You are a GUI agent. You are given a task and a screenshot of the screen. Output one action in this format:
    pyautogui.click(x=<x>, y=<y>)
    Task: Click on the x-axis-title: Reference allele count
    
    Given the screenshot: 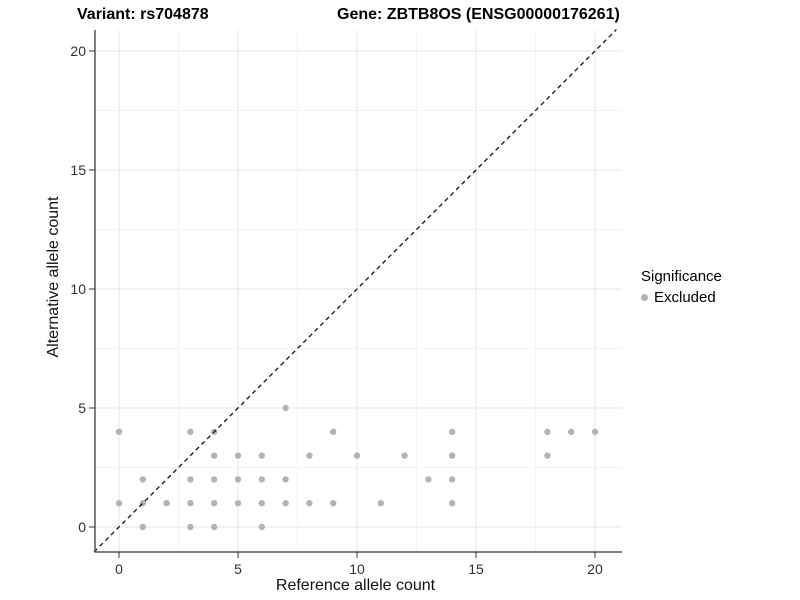 What is the action you would take?
    pyautogui.click(x=356, y=585)
    